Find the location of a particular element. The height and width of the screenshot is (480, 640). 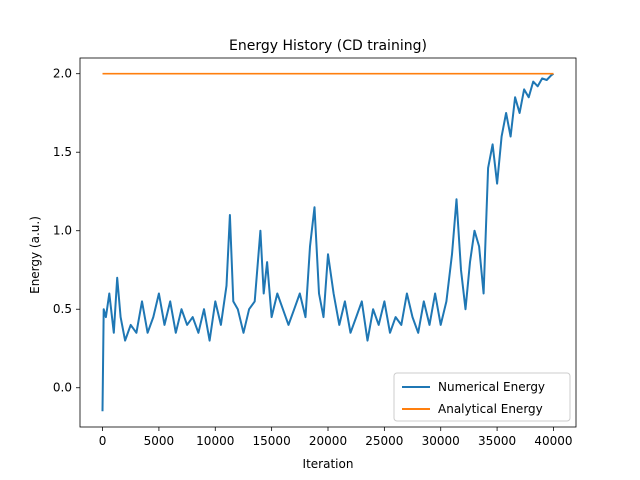

x-tick-label: 35000 is located at coordinates (497, 441).